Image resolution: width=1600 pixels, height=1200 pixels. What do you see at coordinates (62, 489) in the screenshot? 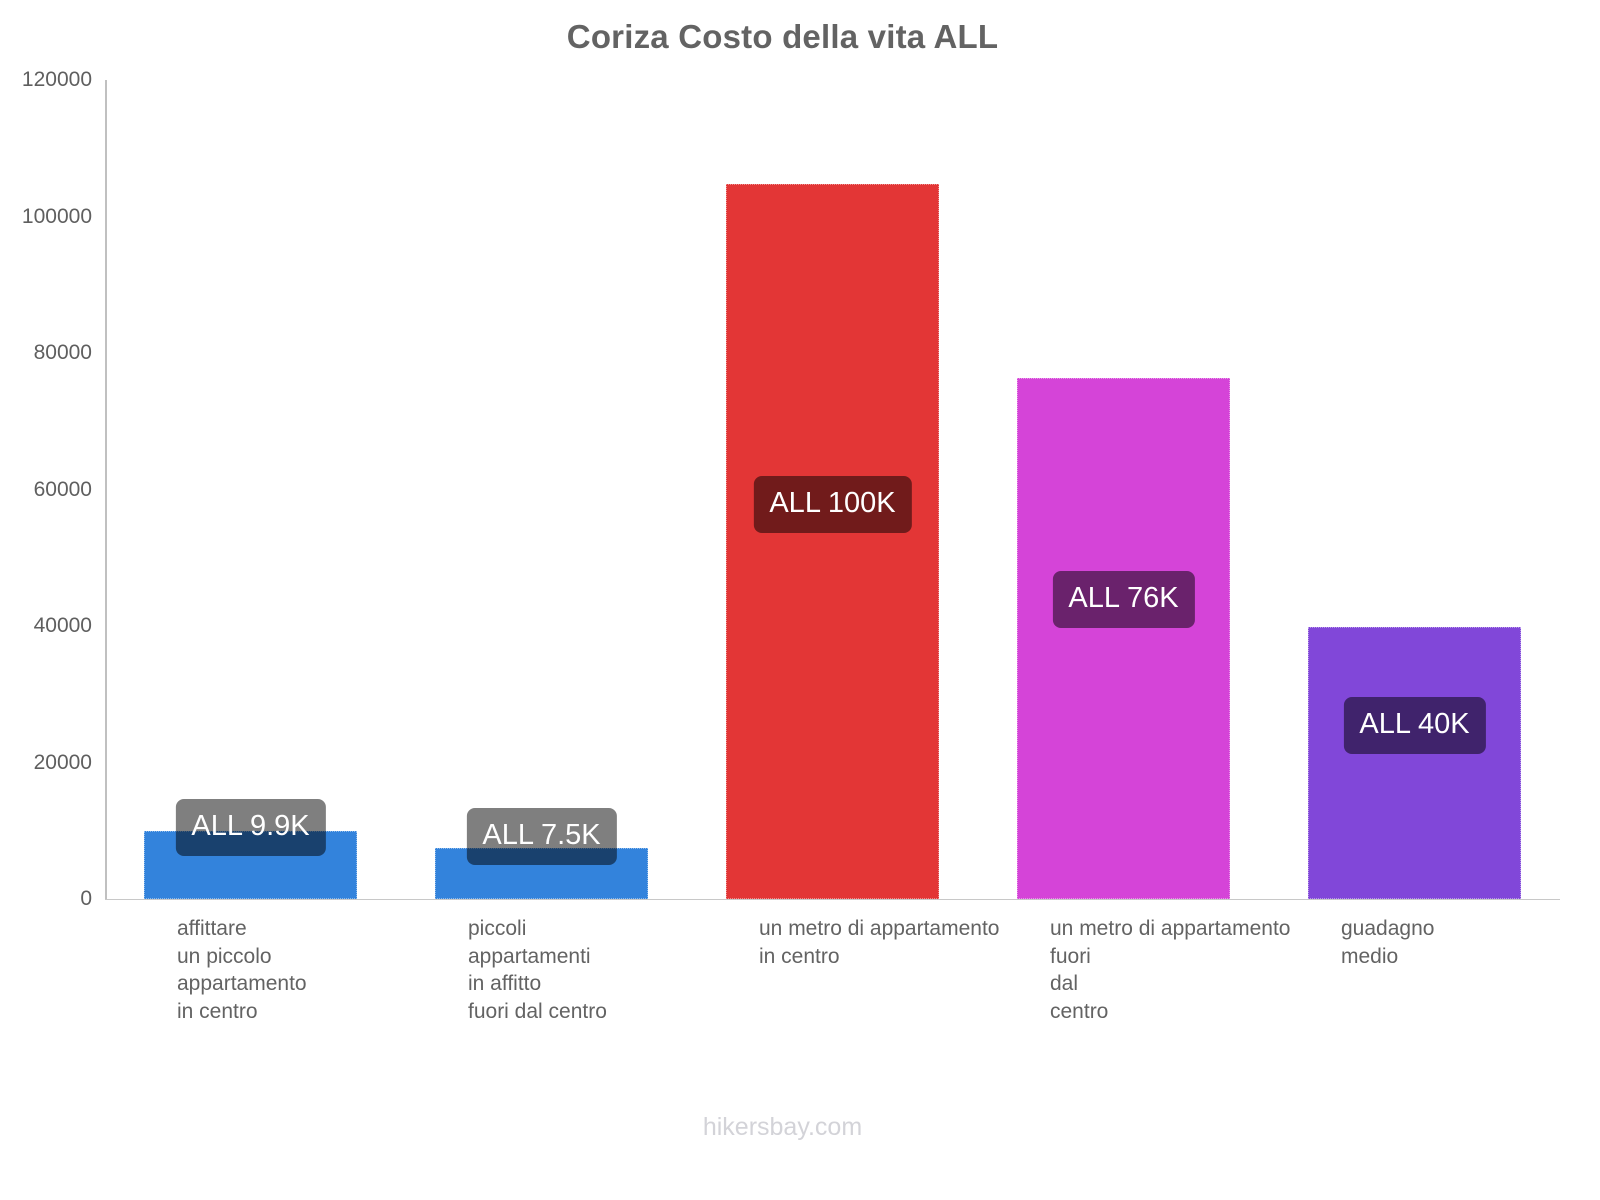
I see `y-tick-label: 60000` at bounding box center [62, 489].